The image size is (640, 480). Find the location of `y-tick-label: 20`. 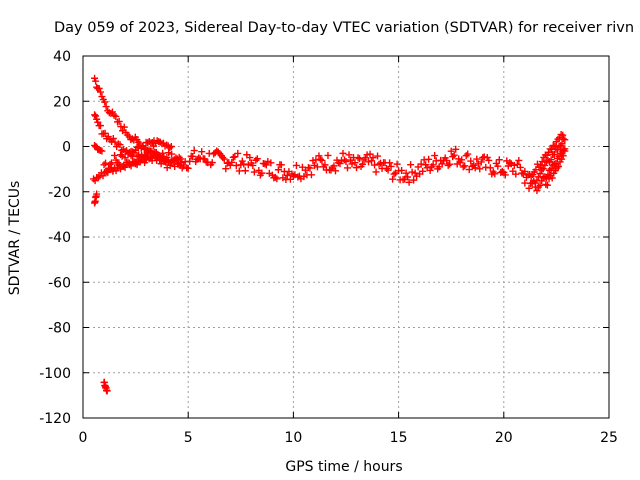

y-tick-label: 20 is located at coordinates (62, 102).